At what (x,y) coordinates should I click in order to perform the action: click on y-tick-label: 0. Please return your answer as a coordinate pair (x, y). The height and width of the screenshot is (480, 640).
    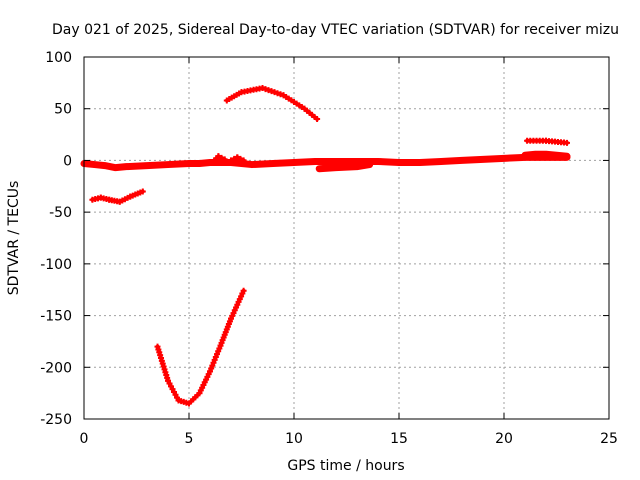
    Looking at the image, I should click on (67, 161).